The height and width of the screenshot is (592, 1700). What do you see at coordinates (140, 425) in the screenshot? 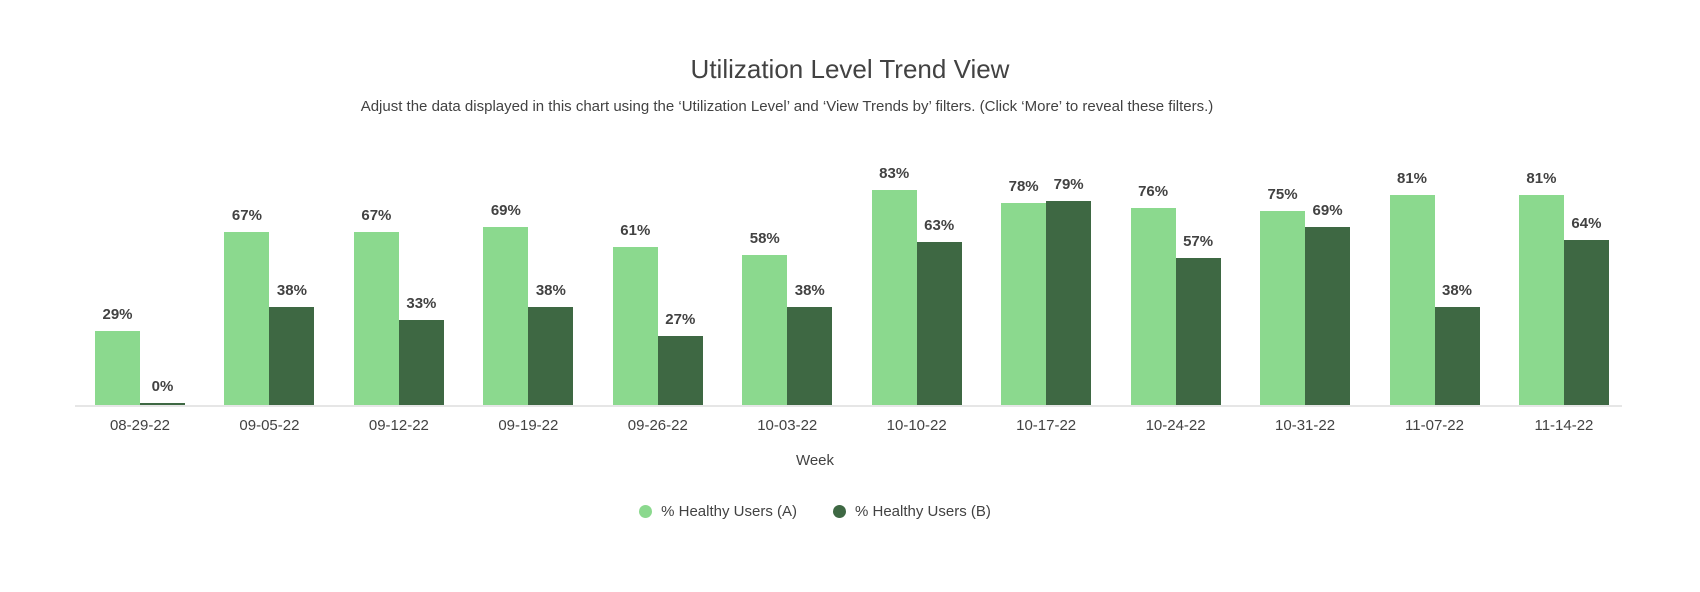
I see `x-tick-label: 08-29-22` at bounding box center [140, 425].